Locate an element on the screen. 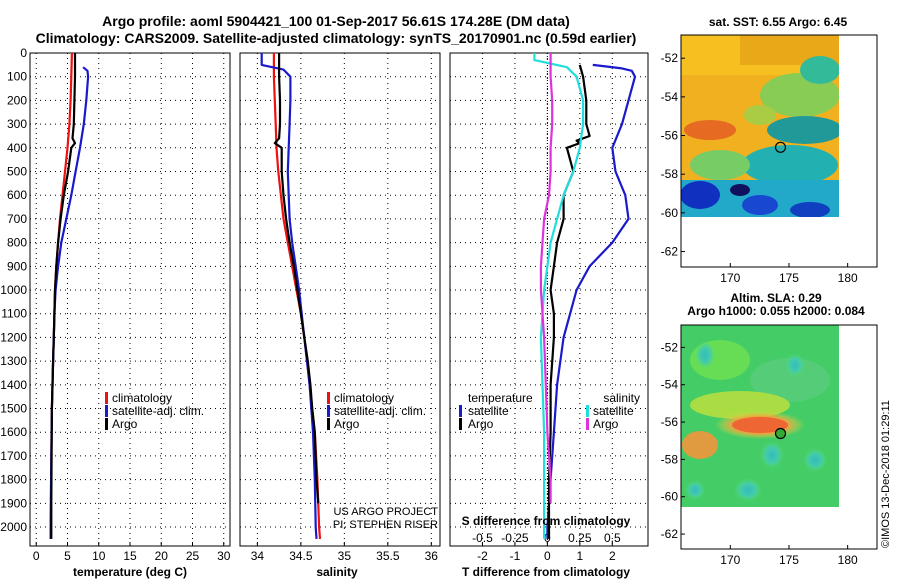  x-tick-label: 35 is located at coordinates (345, 556).